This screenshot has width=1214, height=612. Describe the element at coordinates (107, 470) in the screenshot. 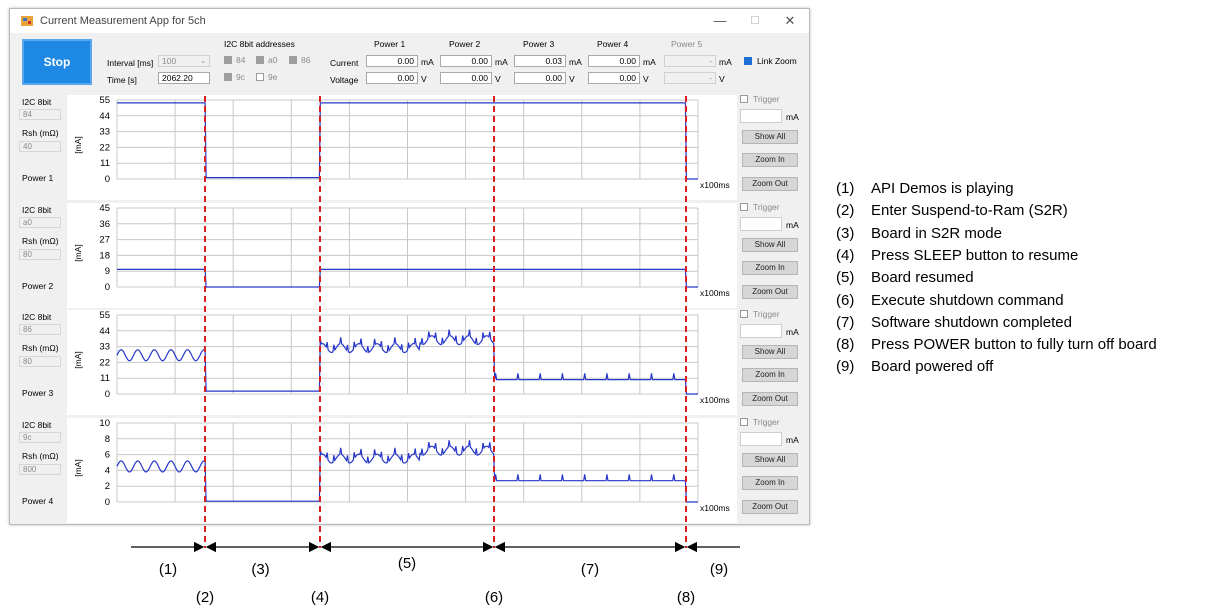

I see `y-tick-label: 4` at that location.